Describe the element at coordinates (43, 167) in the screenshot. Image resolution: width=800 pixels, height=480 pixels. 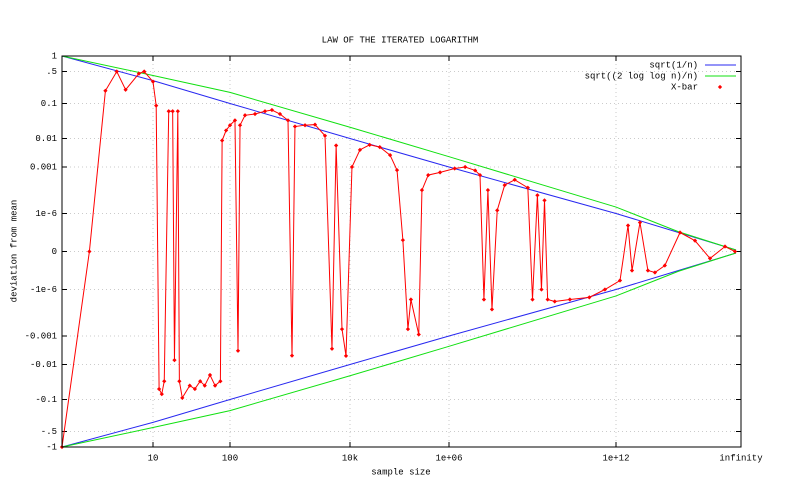
I see `y-tick-label: 0.001` at that location.